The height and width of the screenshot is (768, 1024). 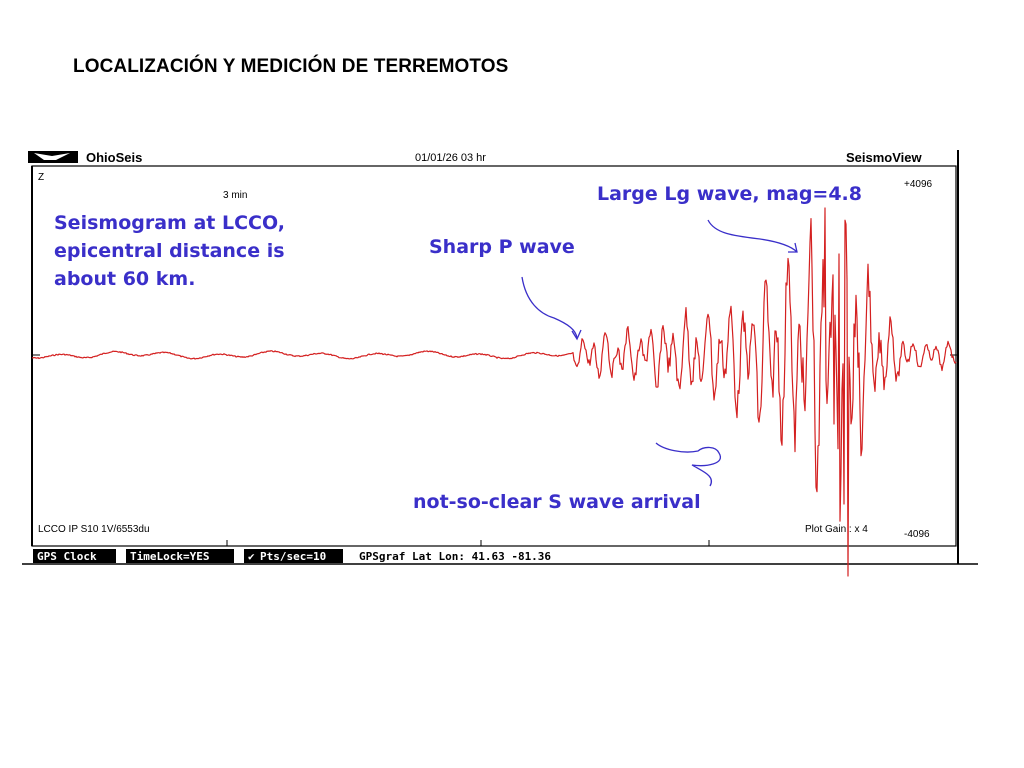 I want to click on lg-wave-arrowhead, so click(x=793, y=247).